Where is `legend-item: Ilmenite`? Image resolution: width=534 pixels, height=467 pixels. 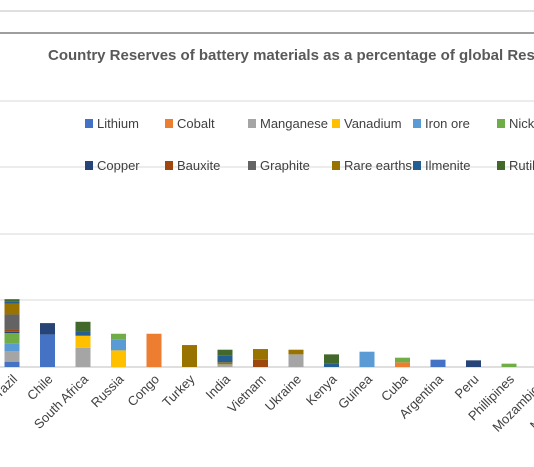
legend-item: Ilmenite is located at coordinates (442, 165).